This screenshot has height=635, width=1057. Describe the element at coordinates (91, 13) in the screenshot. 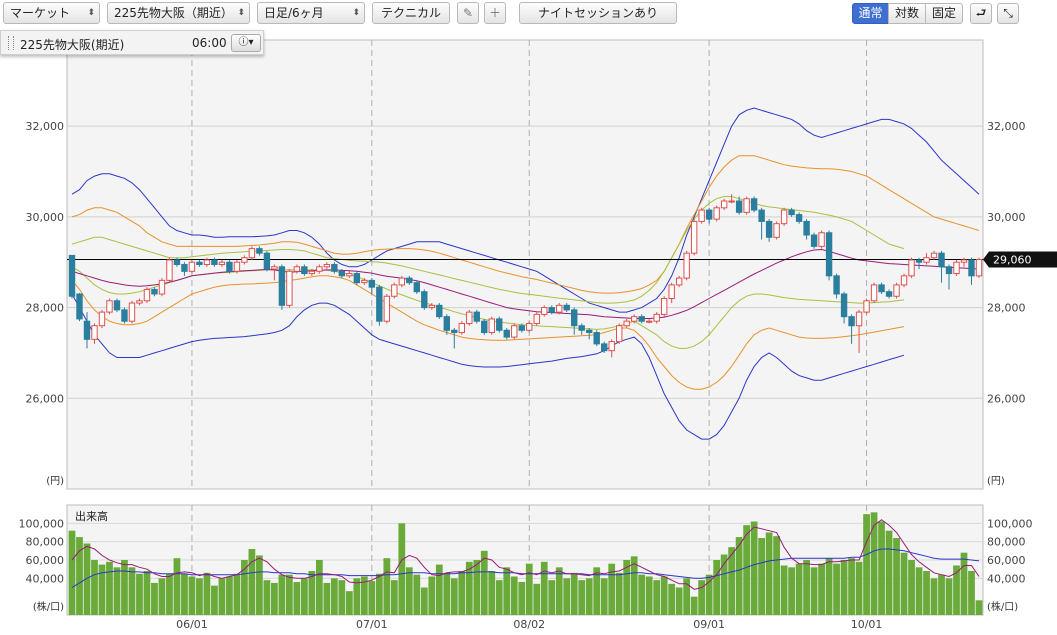

I see `select-updown-icon: ⬍` at that location.